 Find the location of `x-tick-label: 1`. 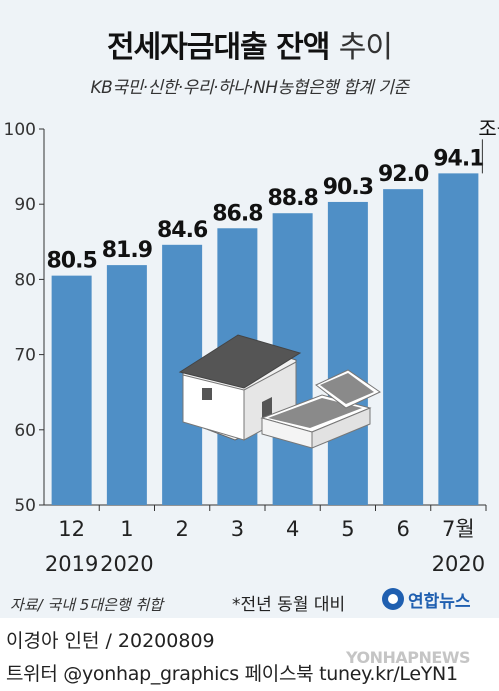

x-tick-label: 1 is located at coordinates (126, 529).